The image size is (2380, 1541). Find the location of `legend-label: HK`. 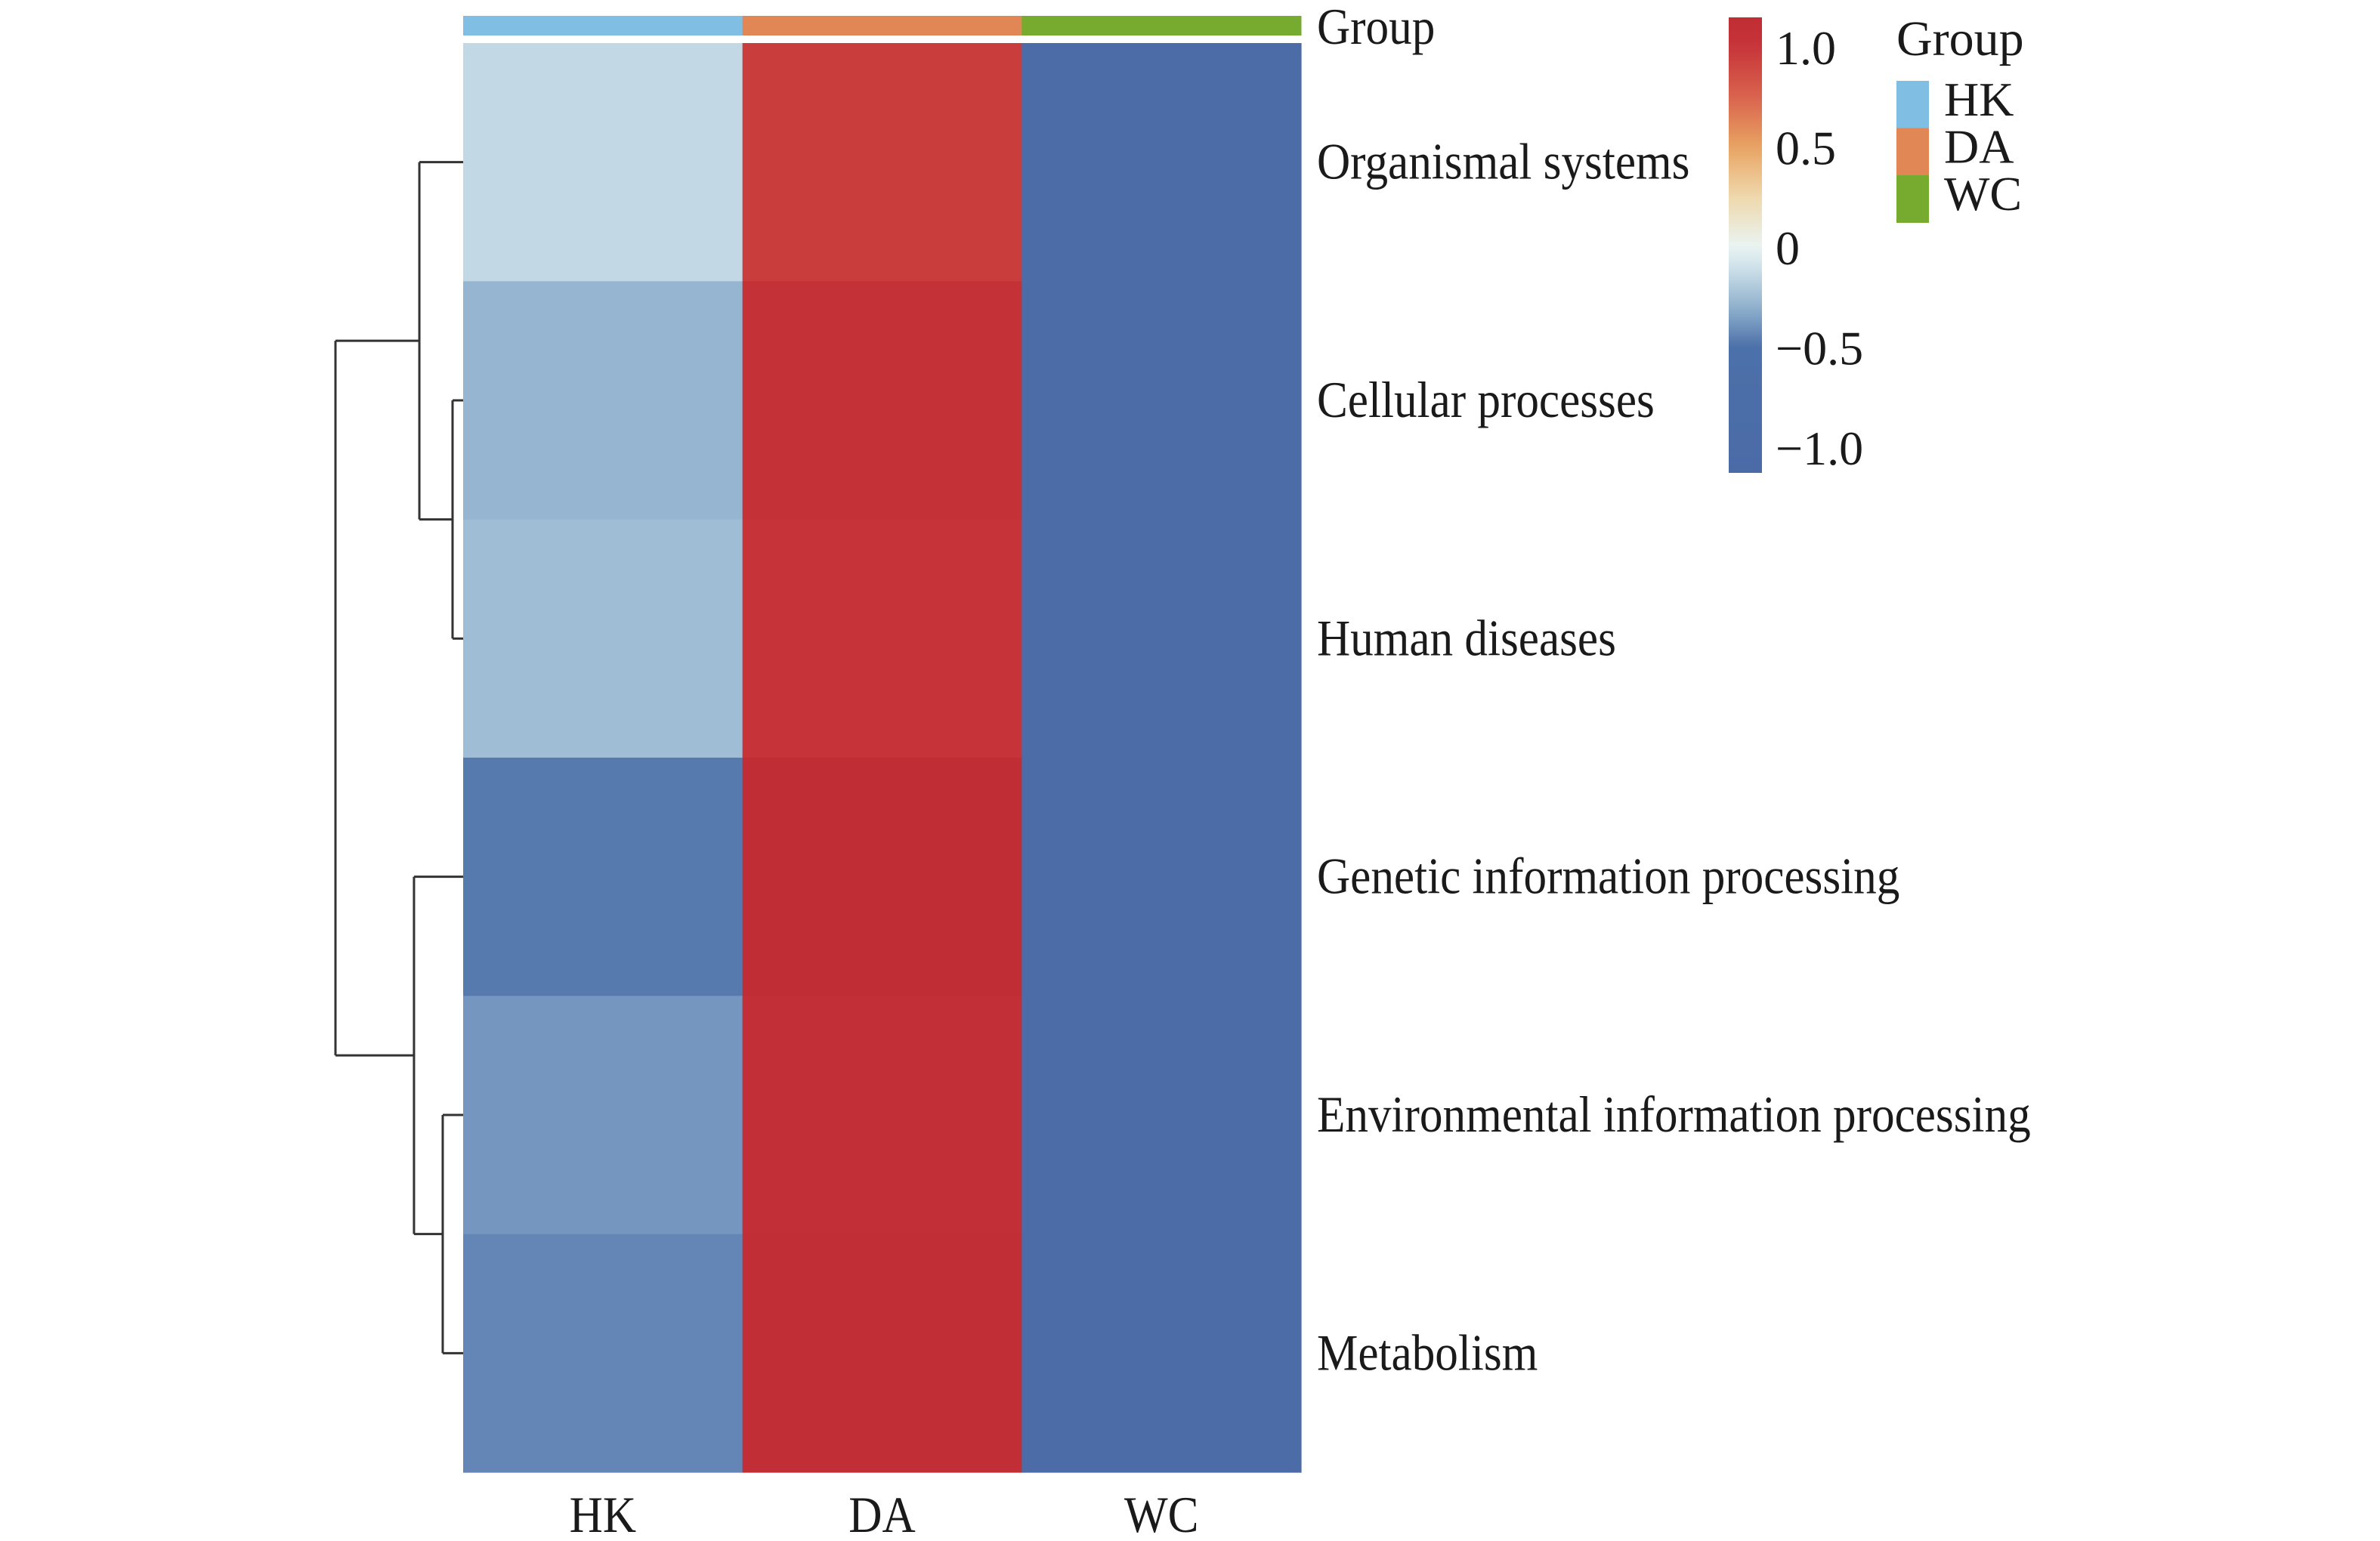

legend-label: HK is located at coordinates (1979, 99).